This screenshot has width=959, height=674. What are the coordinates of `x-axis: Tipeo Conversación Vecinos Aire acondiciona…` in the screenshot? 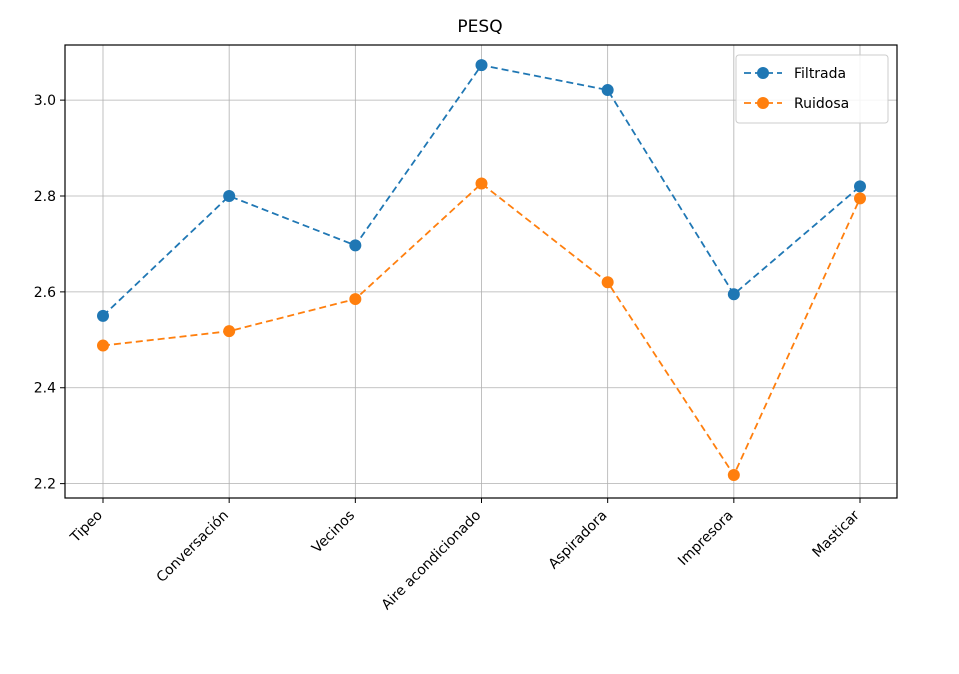 It's located at (465, 555).